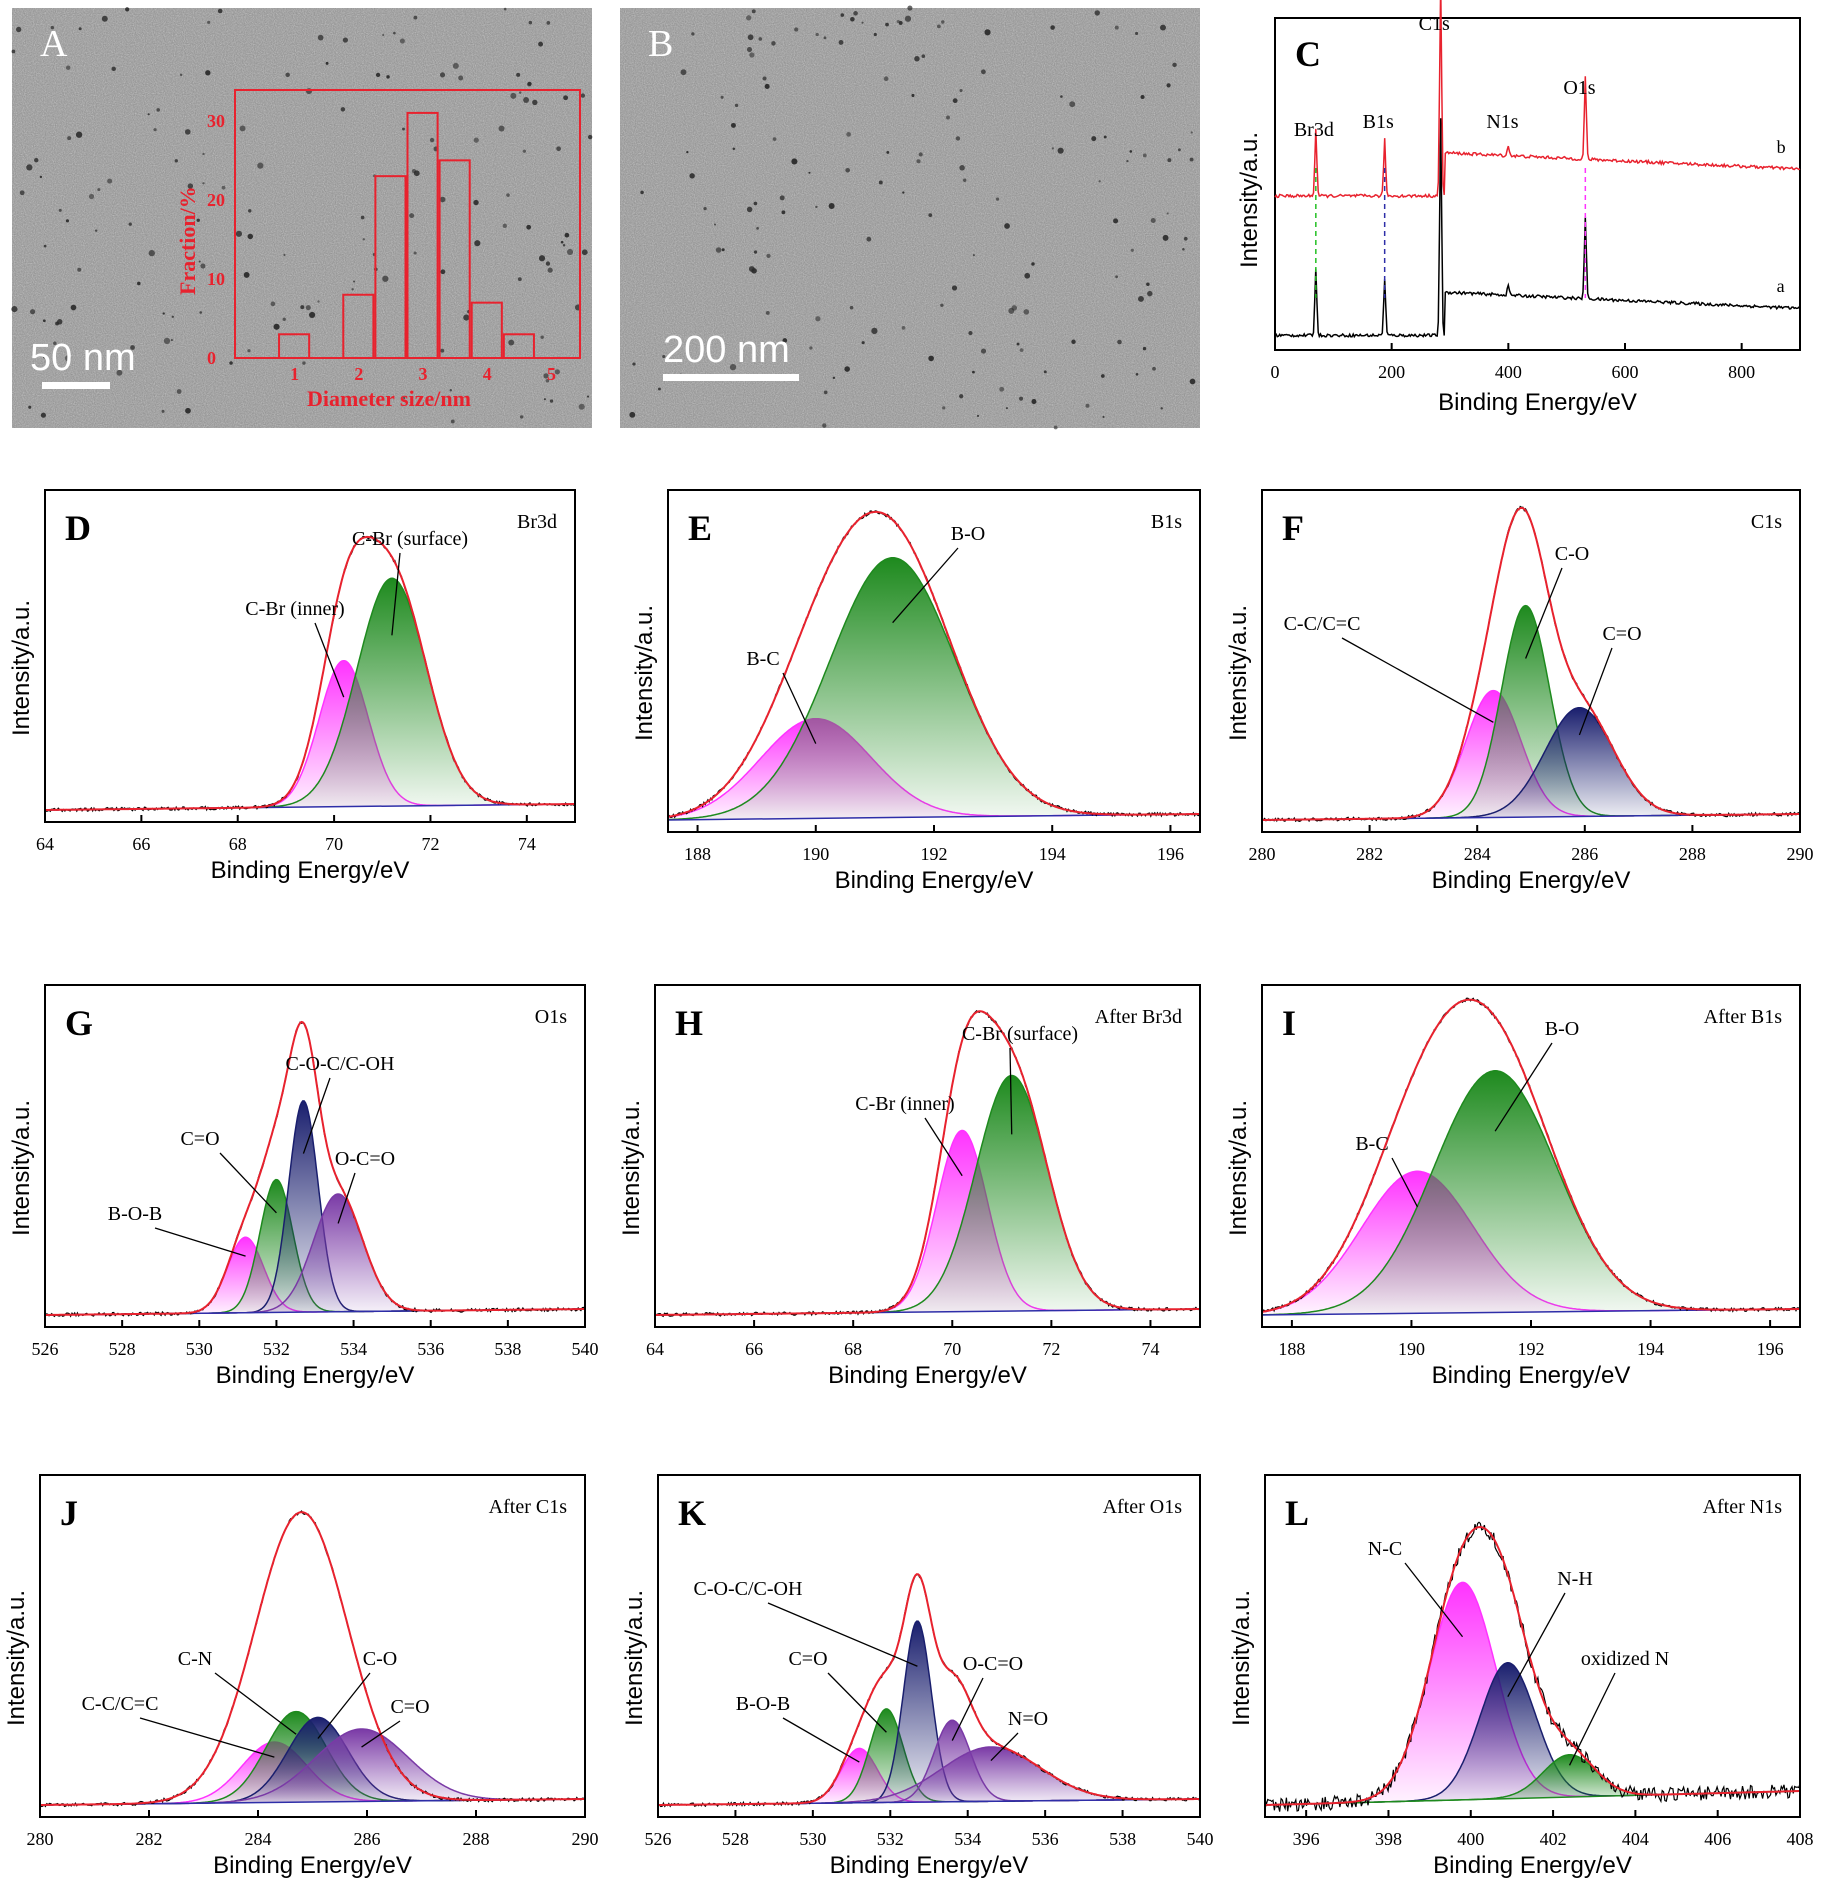 This screenshot has height=1901, width=1822. What do you see at coordinates (1314, 130) in the screenshot?
I see `peak-label: Br3d` at bounding box center [1314, 130].